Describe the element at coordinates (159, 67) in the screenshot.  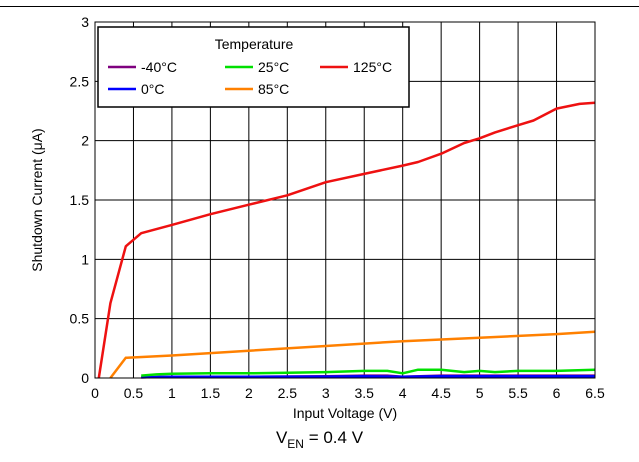
I see `legend-label: -40°C` at that location.